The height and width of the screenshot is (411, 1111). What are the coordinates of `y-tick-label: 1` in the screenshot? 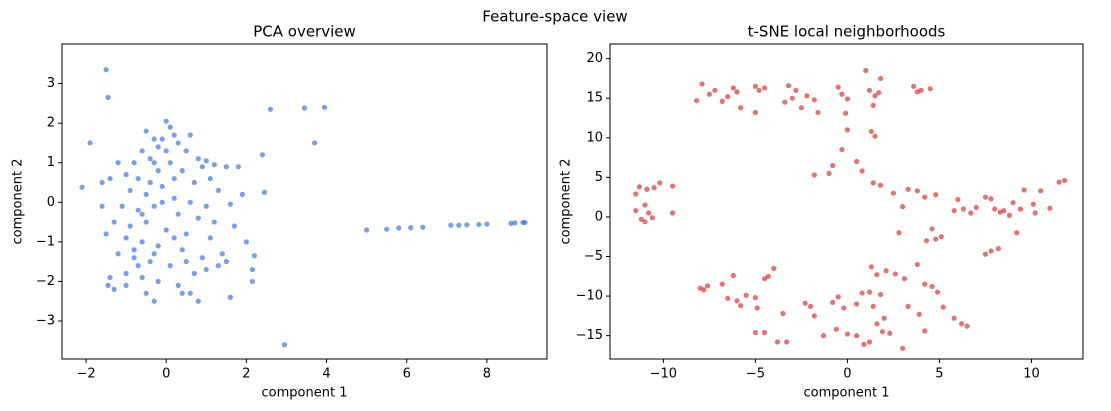 It's located at (51, 162).